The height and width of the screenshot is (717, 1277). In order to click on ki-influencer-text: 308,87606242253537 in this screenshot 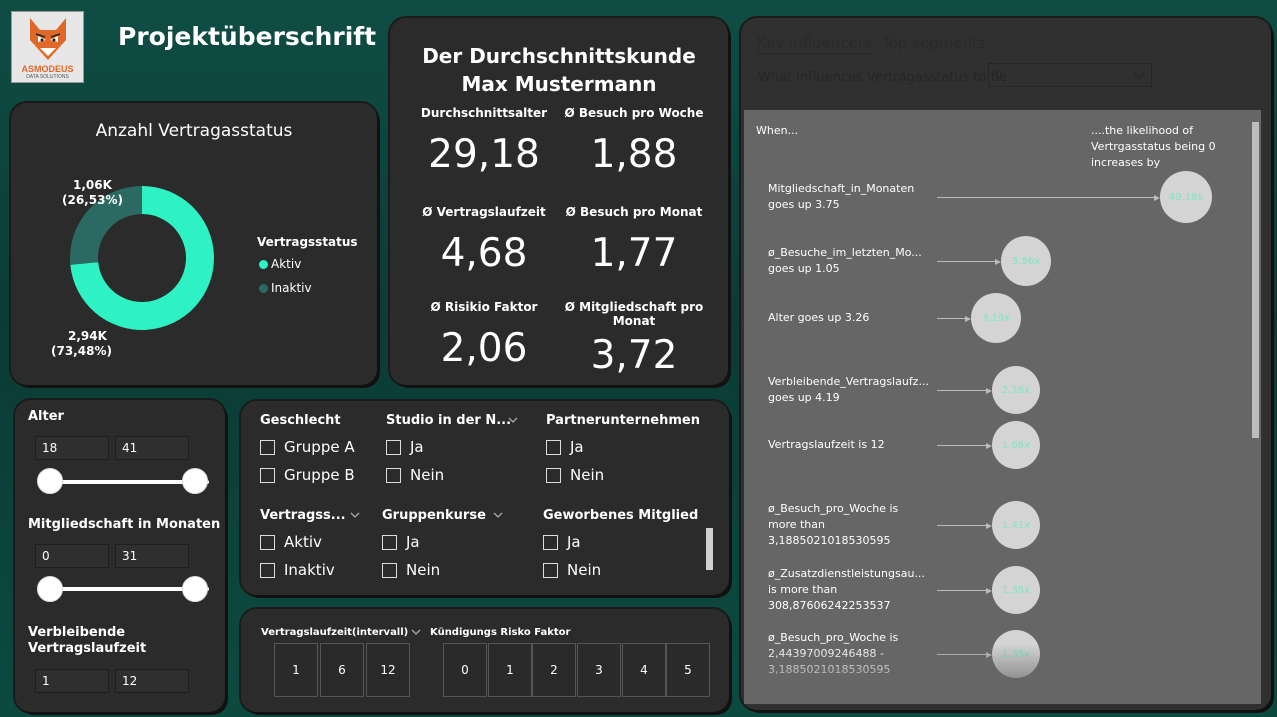, I will do `click(829, 605)`.